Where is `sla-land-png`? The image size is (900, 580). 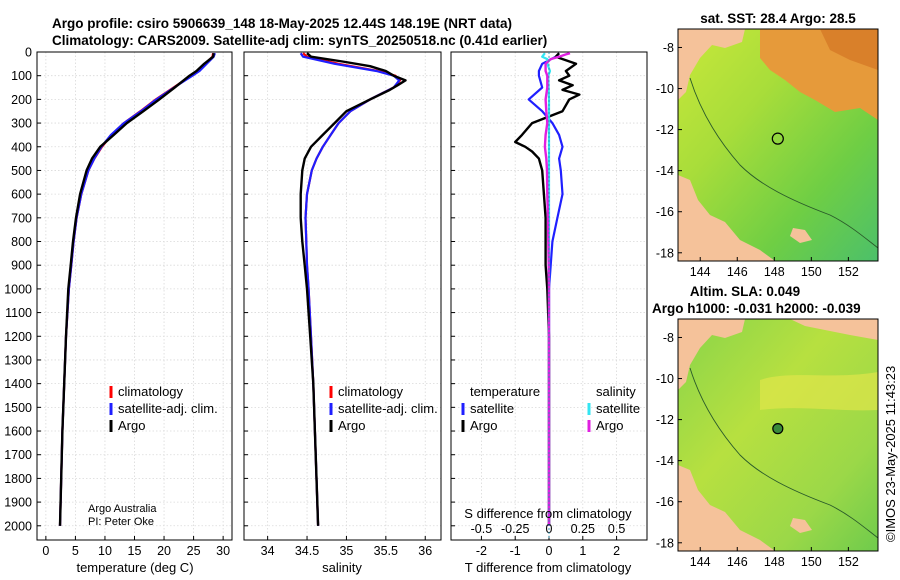
sla-land-png is located at coordinates (711, 354).